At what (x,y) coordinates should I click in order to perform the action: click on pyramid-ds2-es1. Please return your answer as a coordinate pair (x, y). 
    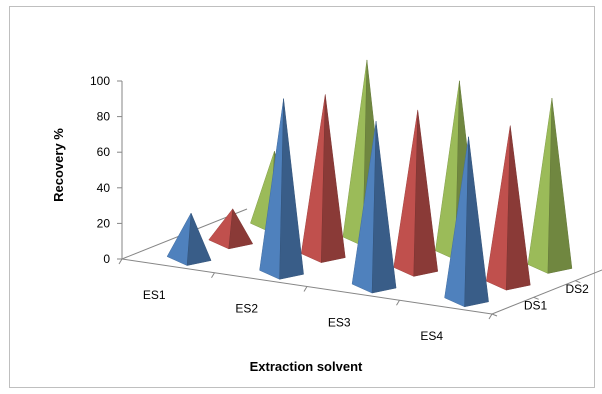
    Looking at the image, I should click on (231, 228).